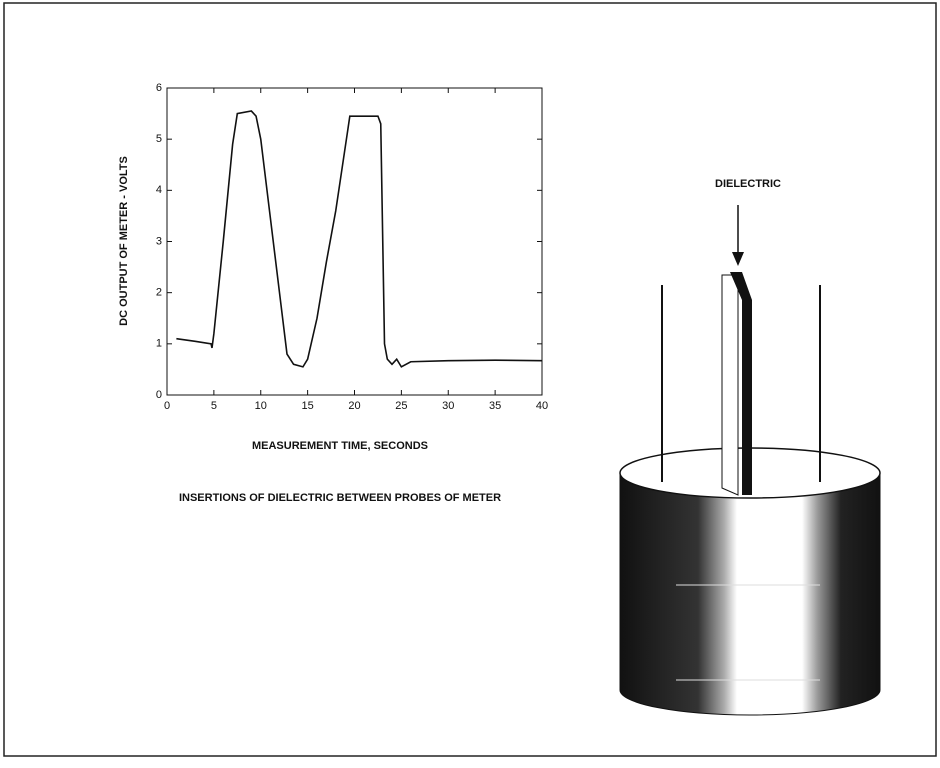  What do you see at coordinates (159, 395) in the screenshot?
I see `y-tick-label: 0` at bounding box center [159, 395].